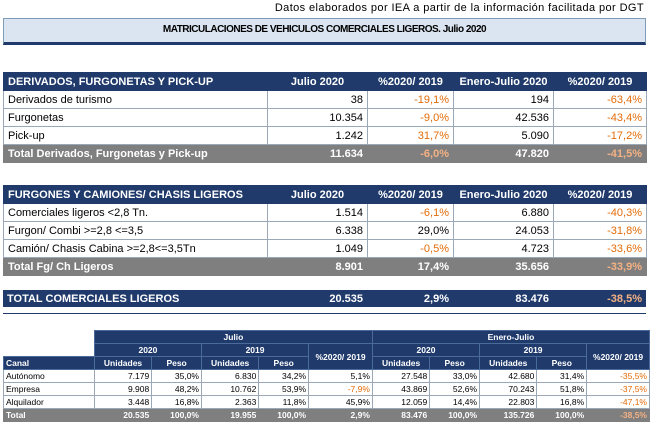 This screenshot has height=430, width=650. I want to click on total-label: Total Derivados, Furgonetas y Pick-up, so click(135, 153).